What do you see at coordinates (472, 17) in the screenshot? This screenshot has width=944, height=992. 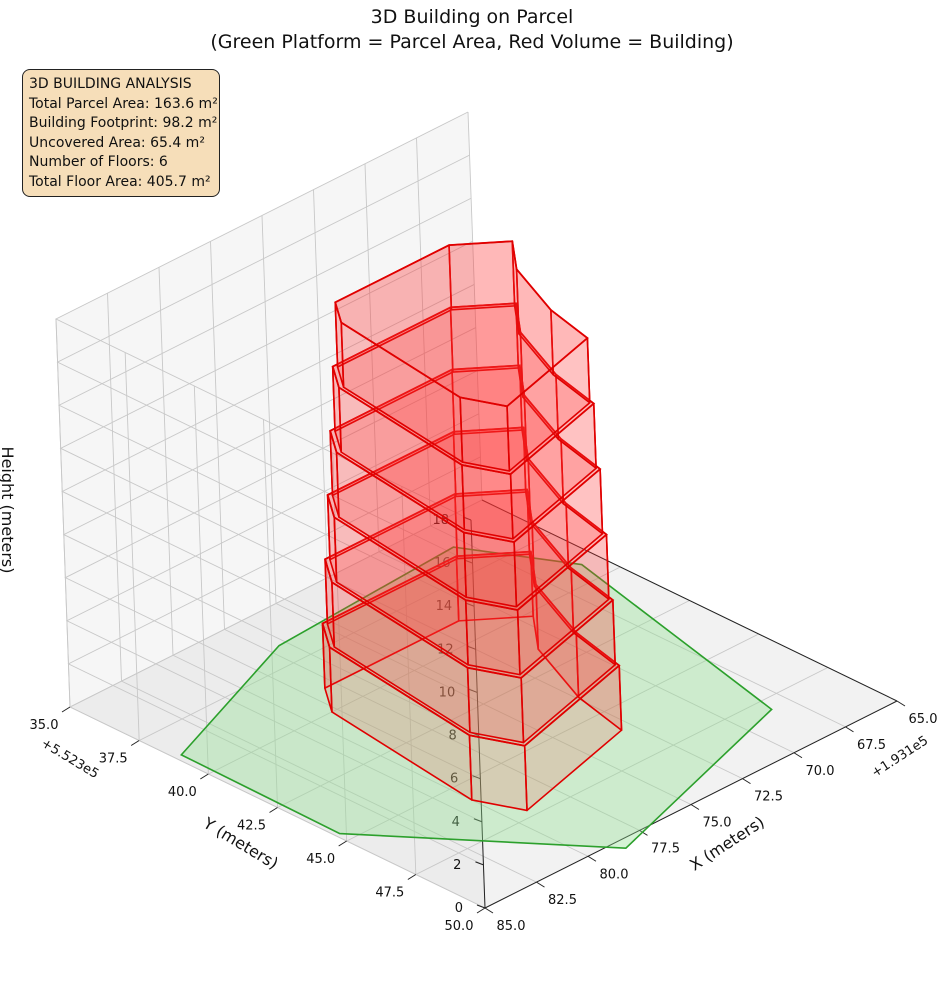 I see `chart-title: 3D Building on Parcel` at bounding box center [472, 17].